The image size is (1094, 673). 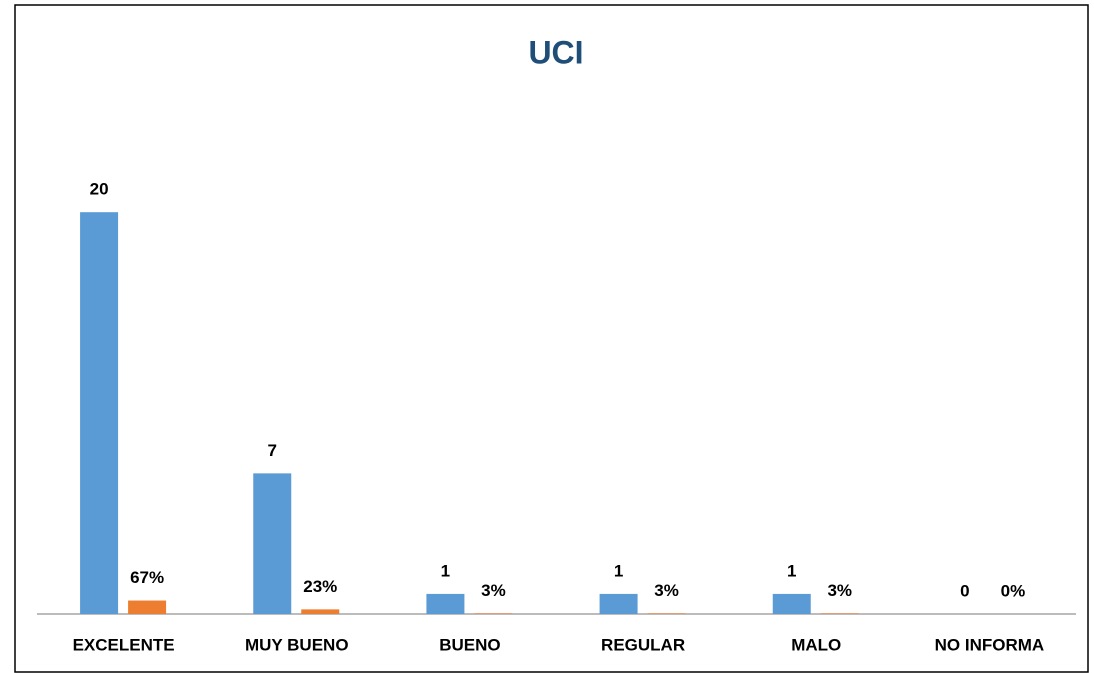 I want to click on chart-title: UCI, so click(x=555, y=52).